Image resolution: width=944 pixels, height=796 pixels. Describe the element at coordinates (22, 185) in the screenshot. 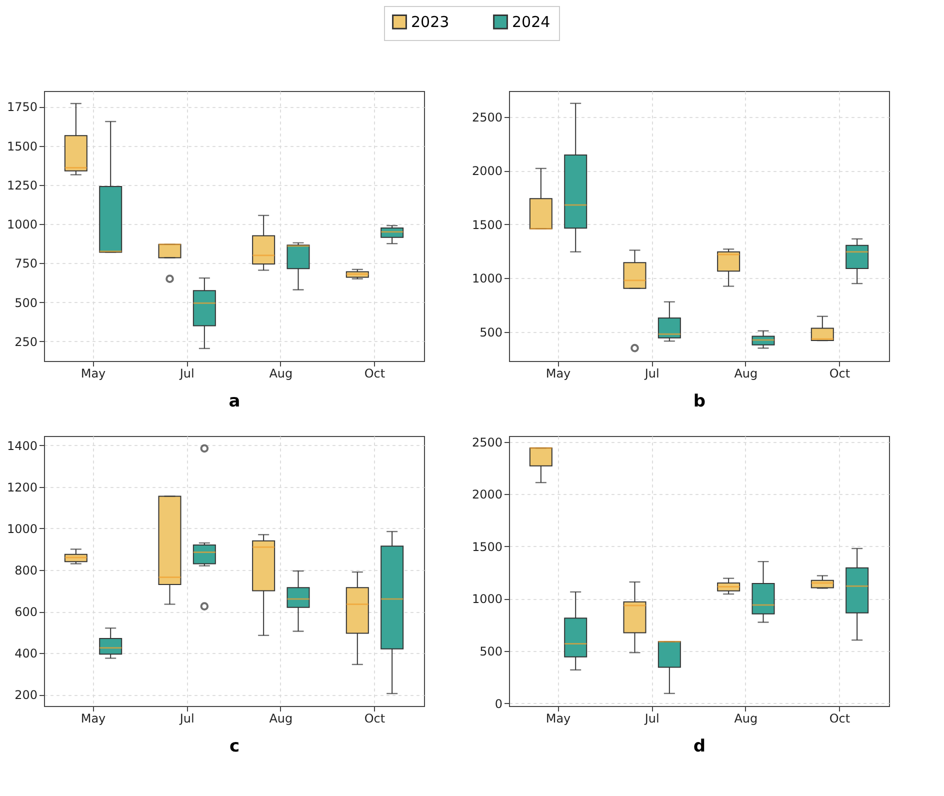

I see `y-tick-label: 1250` at that location.